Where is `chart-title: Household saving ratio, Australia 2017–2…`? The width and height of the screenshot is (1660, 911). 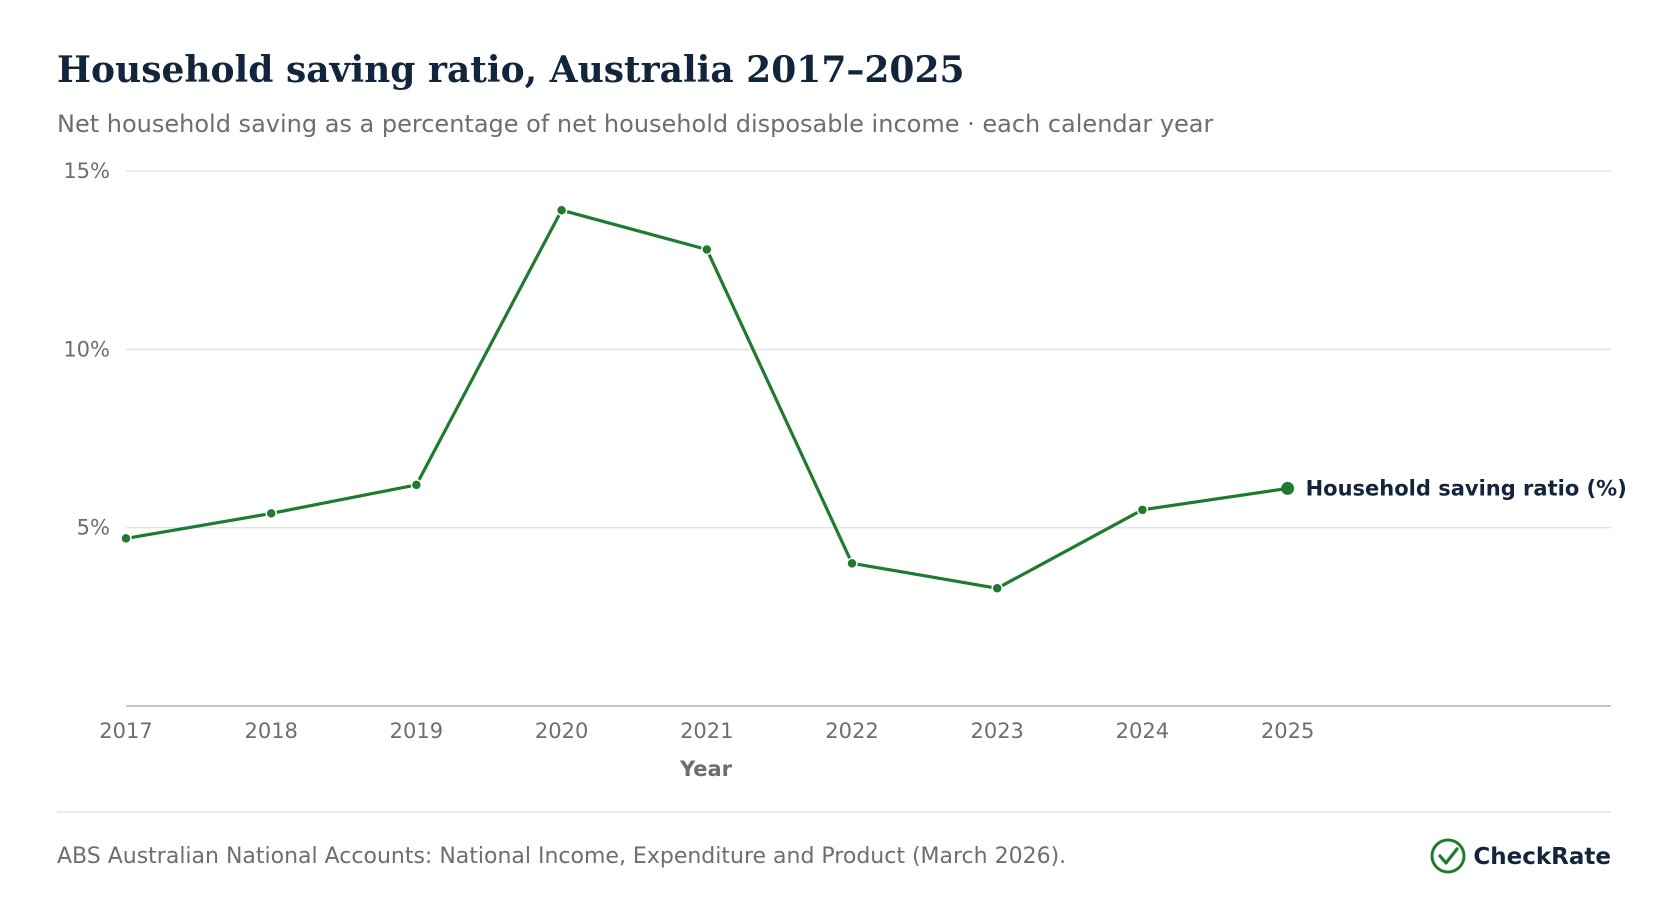
chart-title: Household saving ratio, Australia 2017–2… is located at coordinates (511, 70).